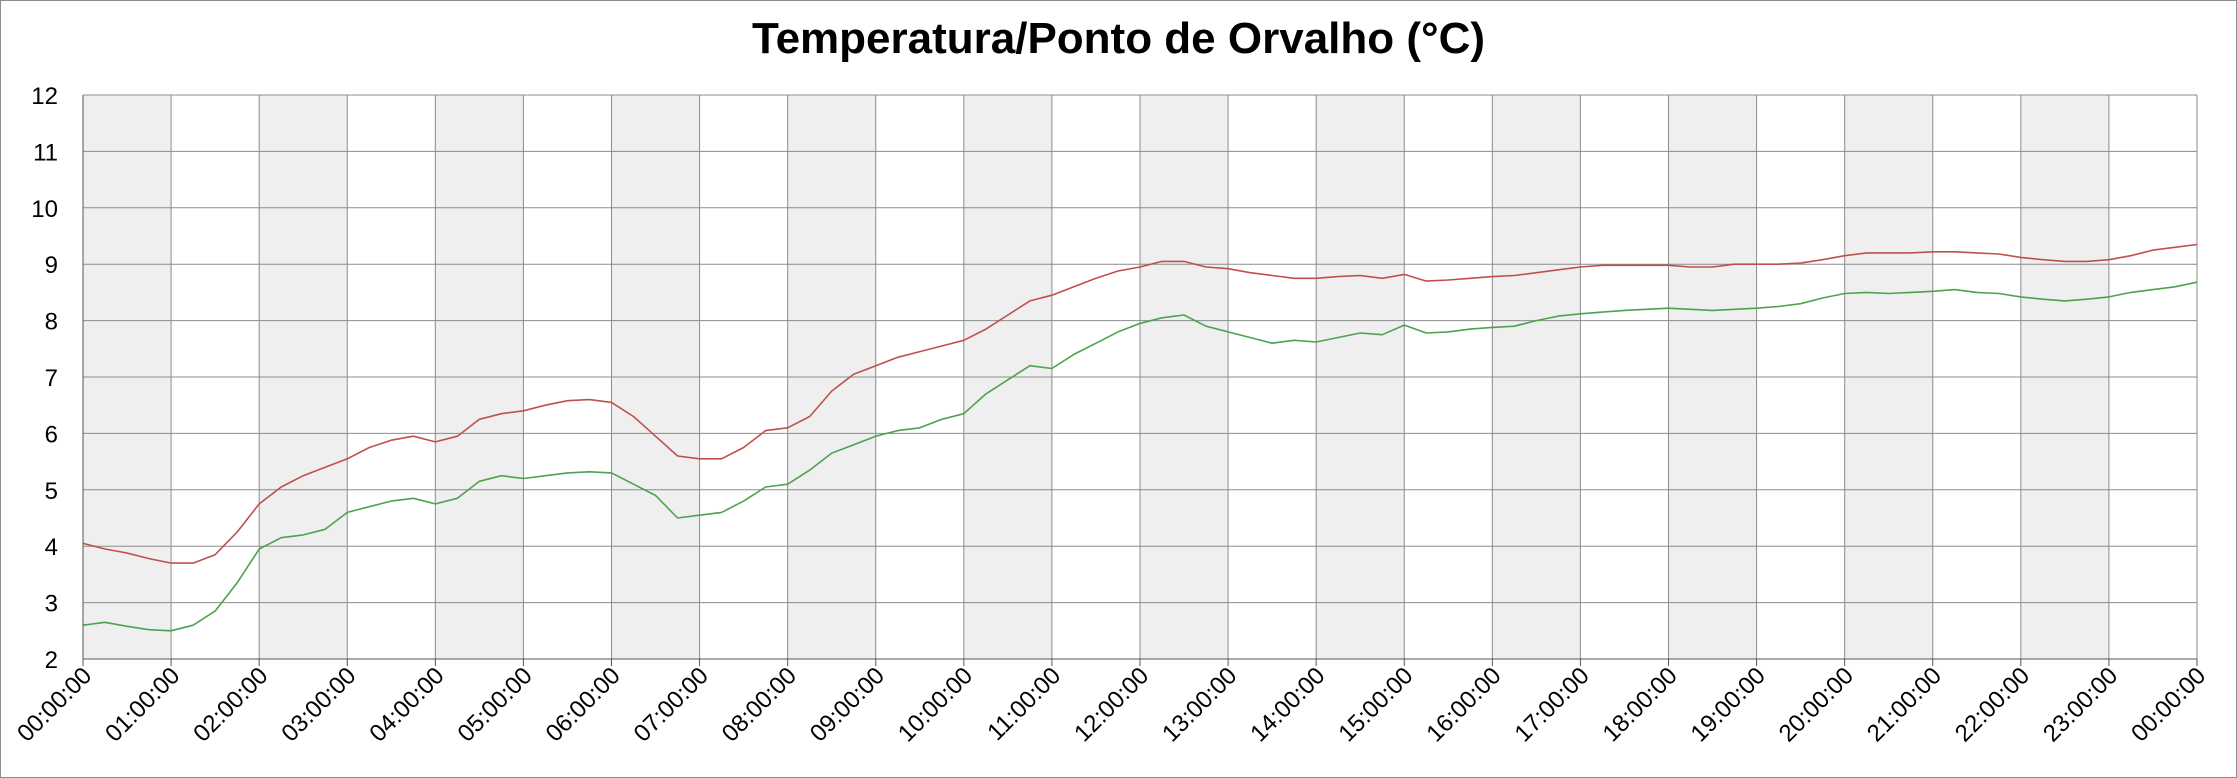 The height and width of the screenshot is (778, 2237). What do you see at coordinates (51, 322) in the screenshot?
I see `y-tick-label: 8` at bounding box center [51, 322].